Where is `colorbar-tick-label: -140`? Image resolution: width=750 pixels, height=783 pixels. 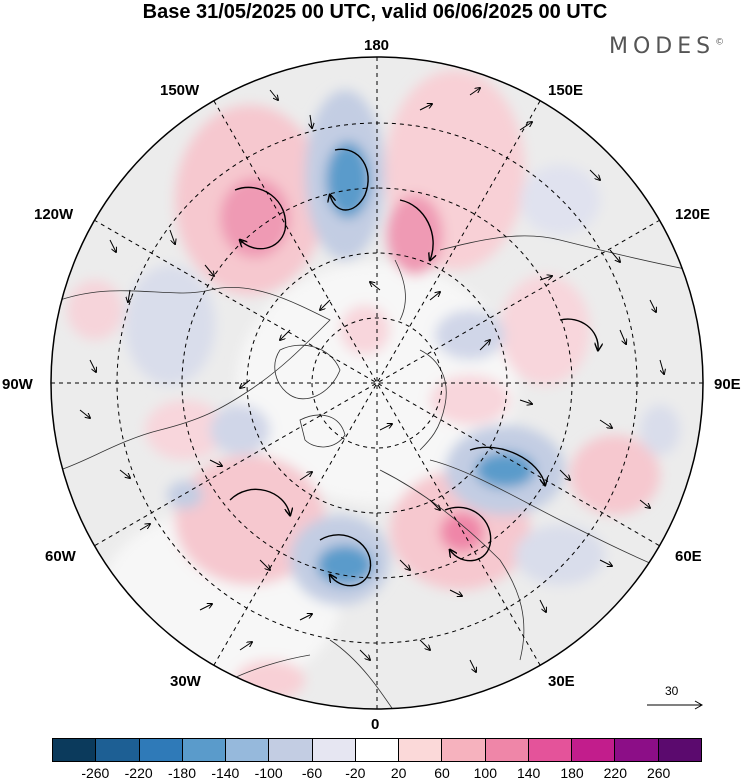
colorbar-tick-label: -140 is located at coordinates (225, 773).